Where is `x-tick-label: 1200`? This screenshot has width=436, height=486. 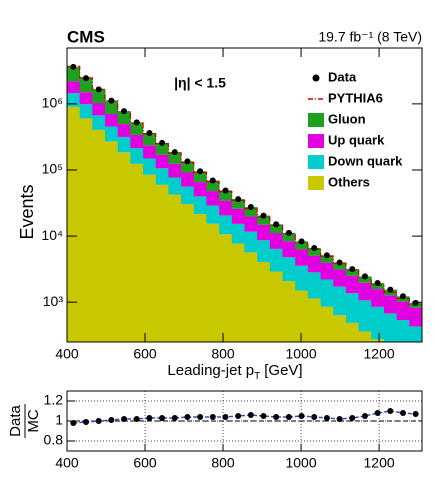 x-tick-label: 1200 is located at coordinates (379, 463).